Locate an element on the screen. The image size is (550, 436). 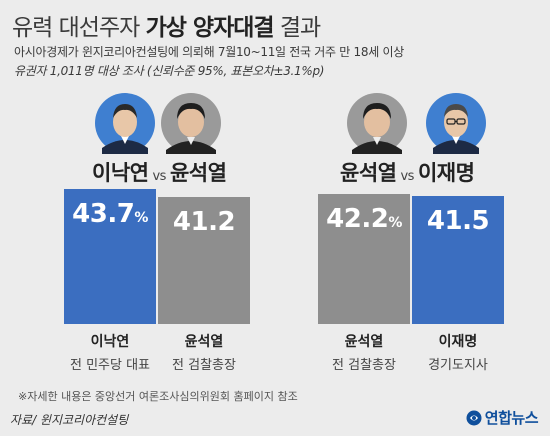
matchup-1-heading: 이낙연 vs 윤석열 is located at coordinates (159, 172).